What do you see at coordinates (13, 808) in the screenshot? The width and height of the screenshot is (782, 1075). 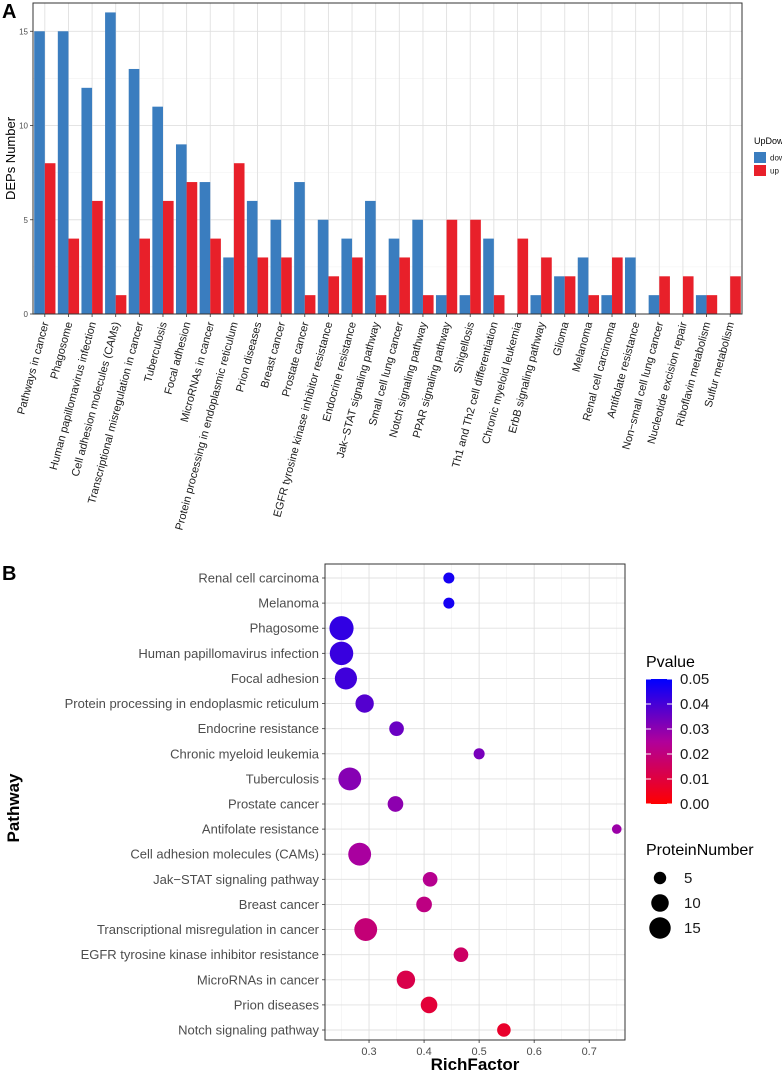 I see `y-axis-title: Pathway` at bounding box center [13, 808].